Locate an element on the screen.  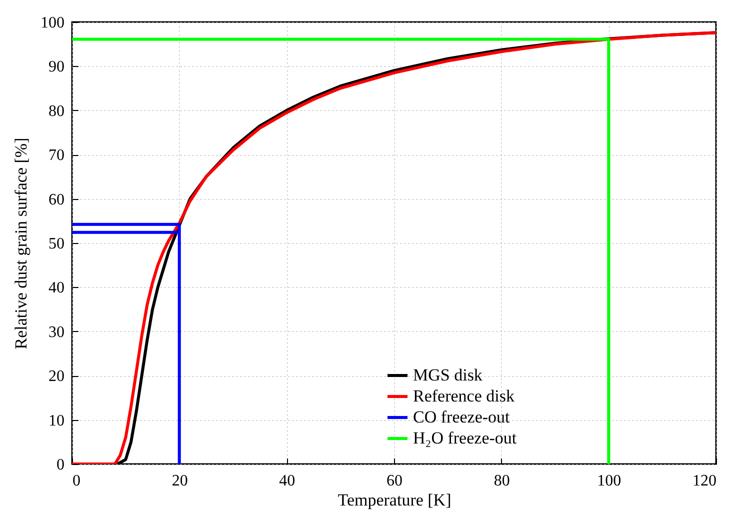
legend-label: Reference disk is located at coordinates (464, 396).